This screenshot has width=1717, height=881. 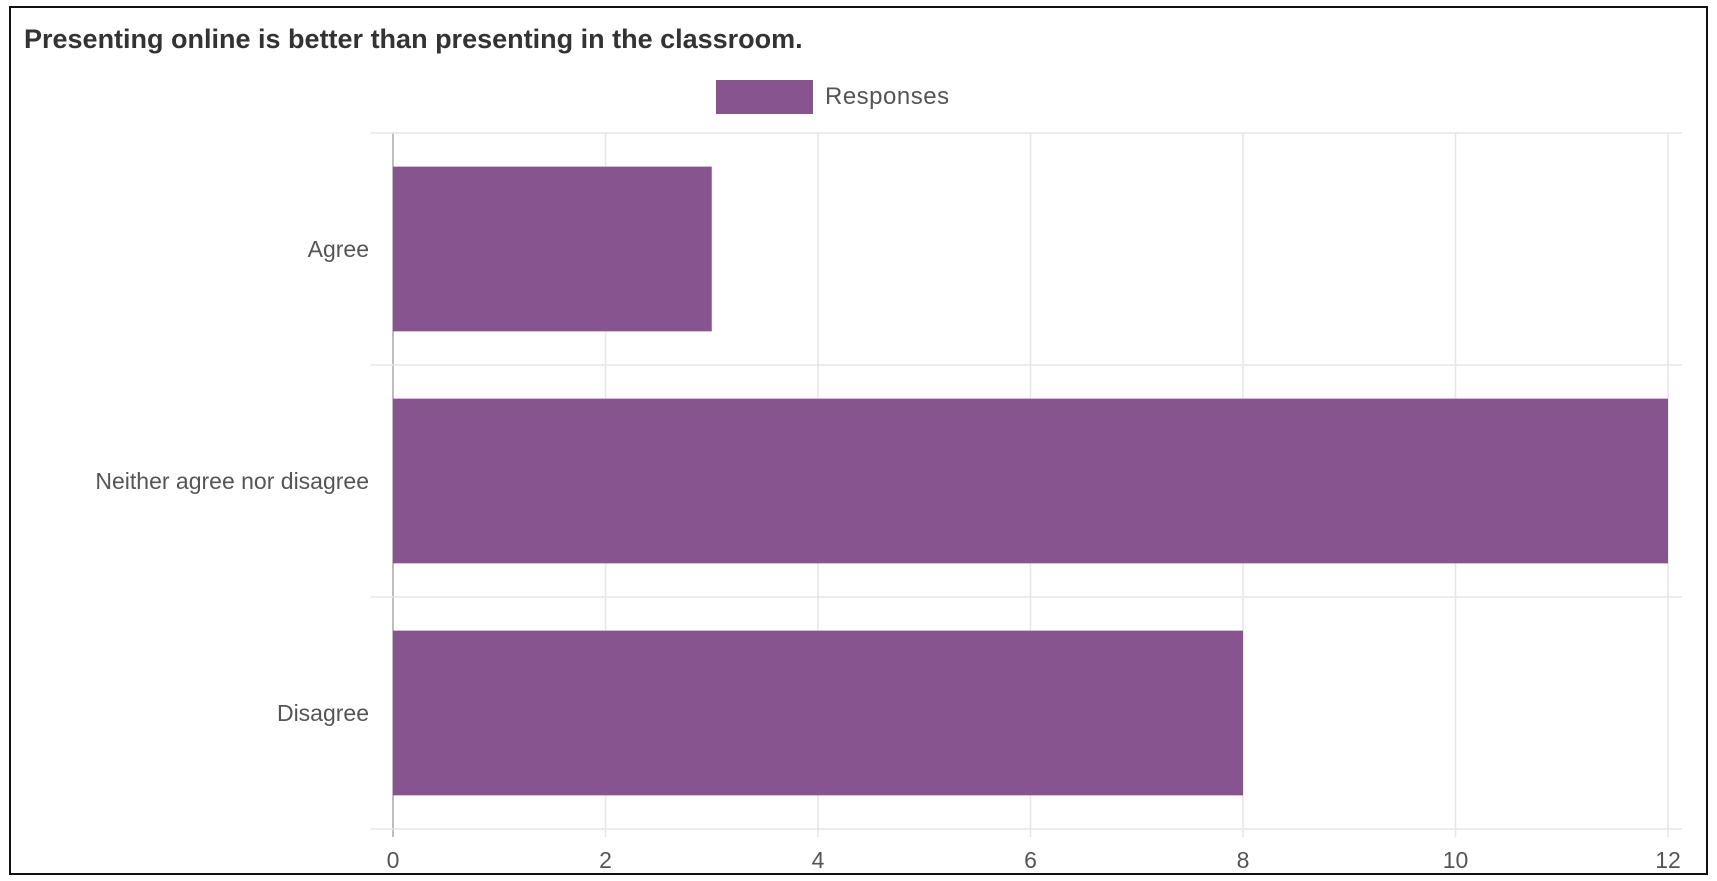 I want to click on legend-label-responses: Responses, so click(x=887, y=96).